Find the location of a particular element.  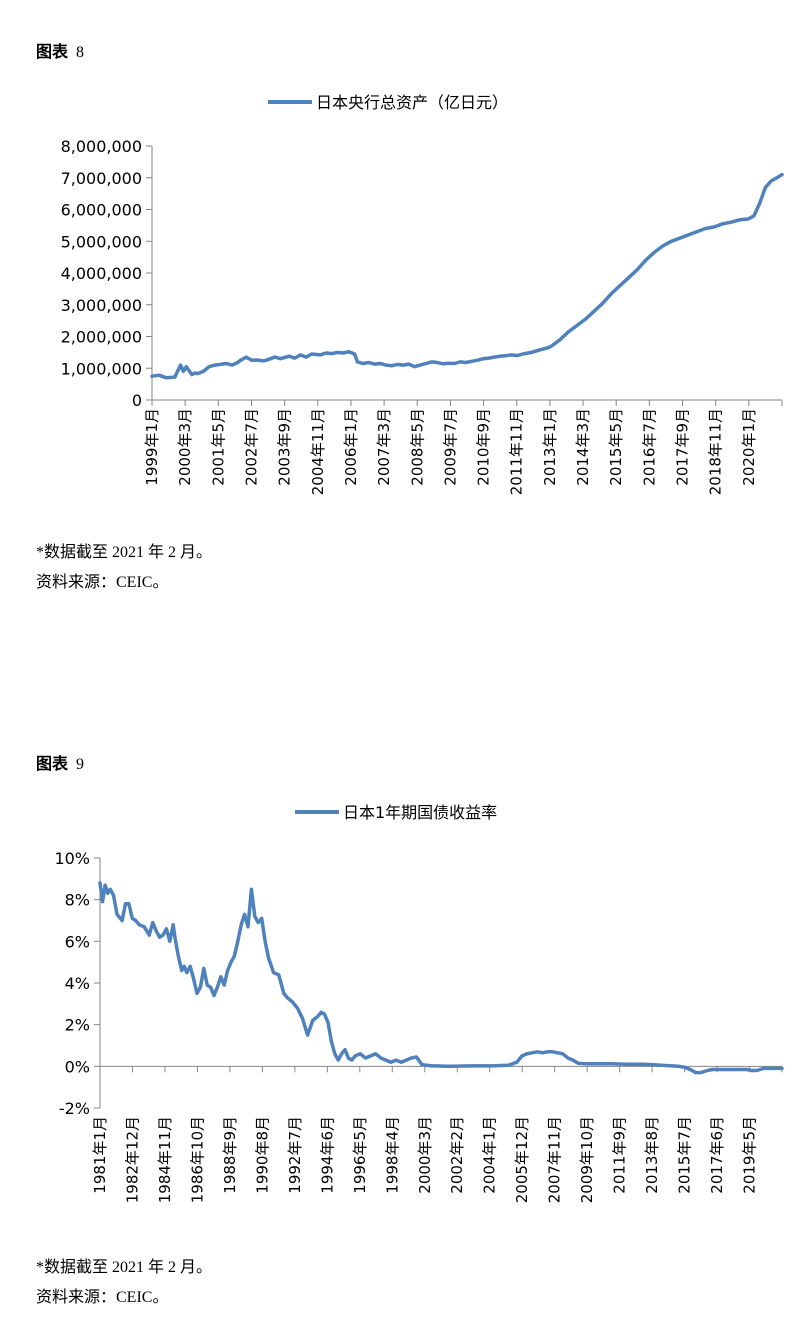

x-tick-label: 2013年8月 is located at coordinates (652, 1155).